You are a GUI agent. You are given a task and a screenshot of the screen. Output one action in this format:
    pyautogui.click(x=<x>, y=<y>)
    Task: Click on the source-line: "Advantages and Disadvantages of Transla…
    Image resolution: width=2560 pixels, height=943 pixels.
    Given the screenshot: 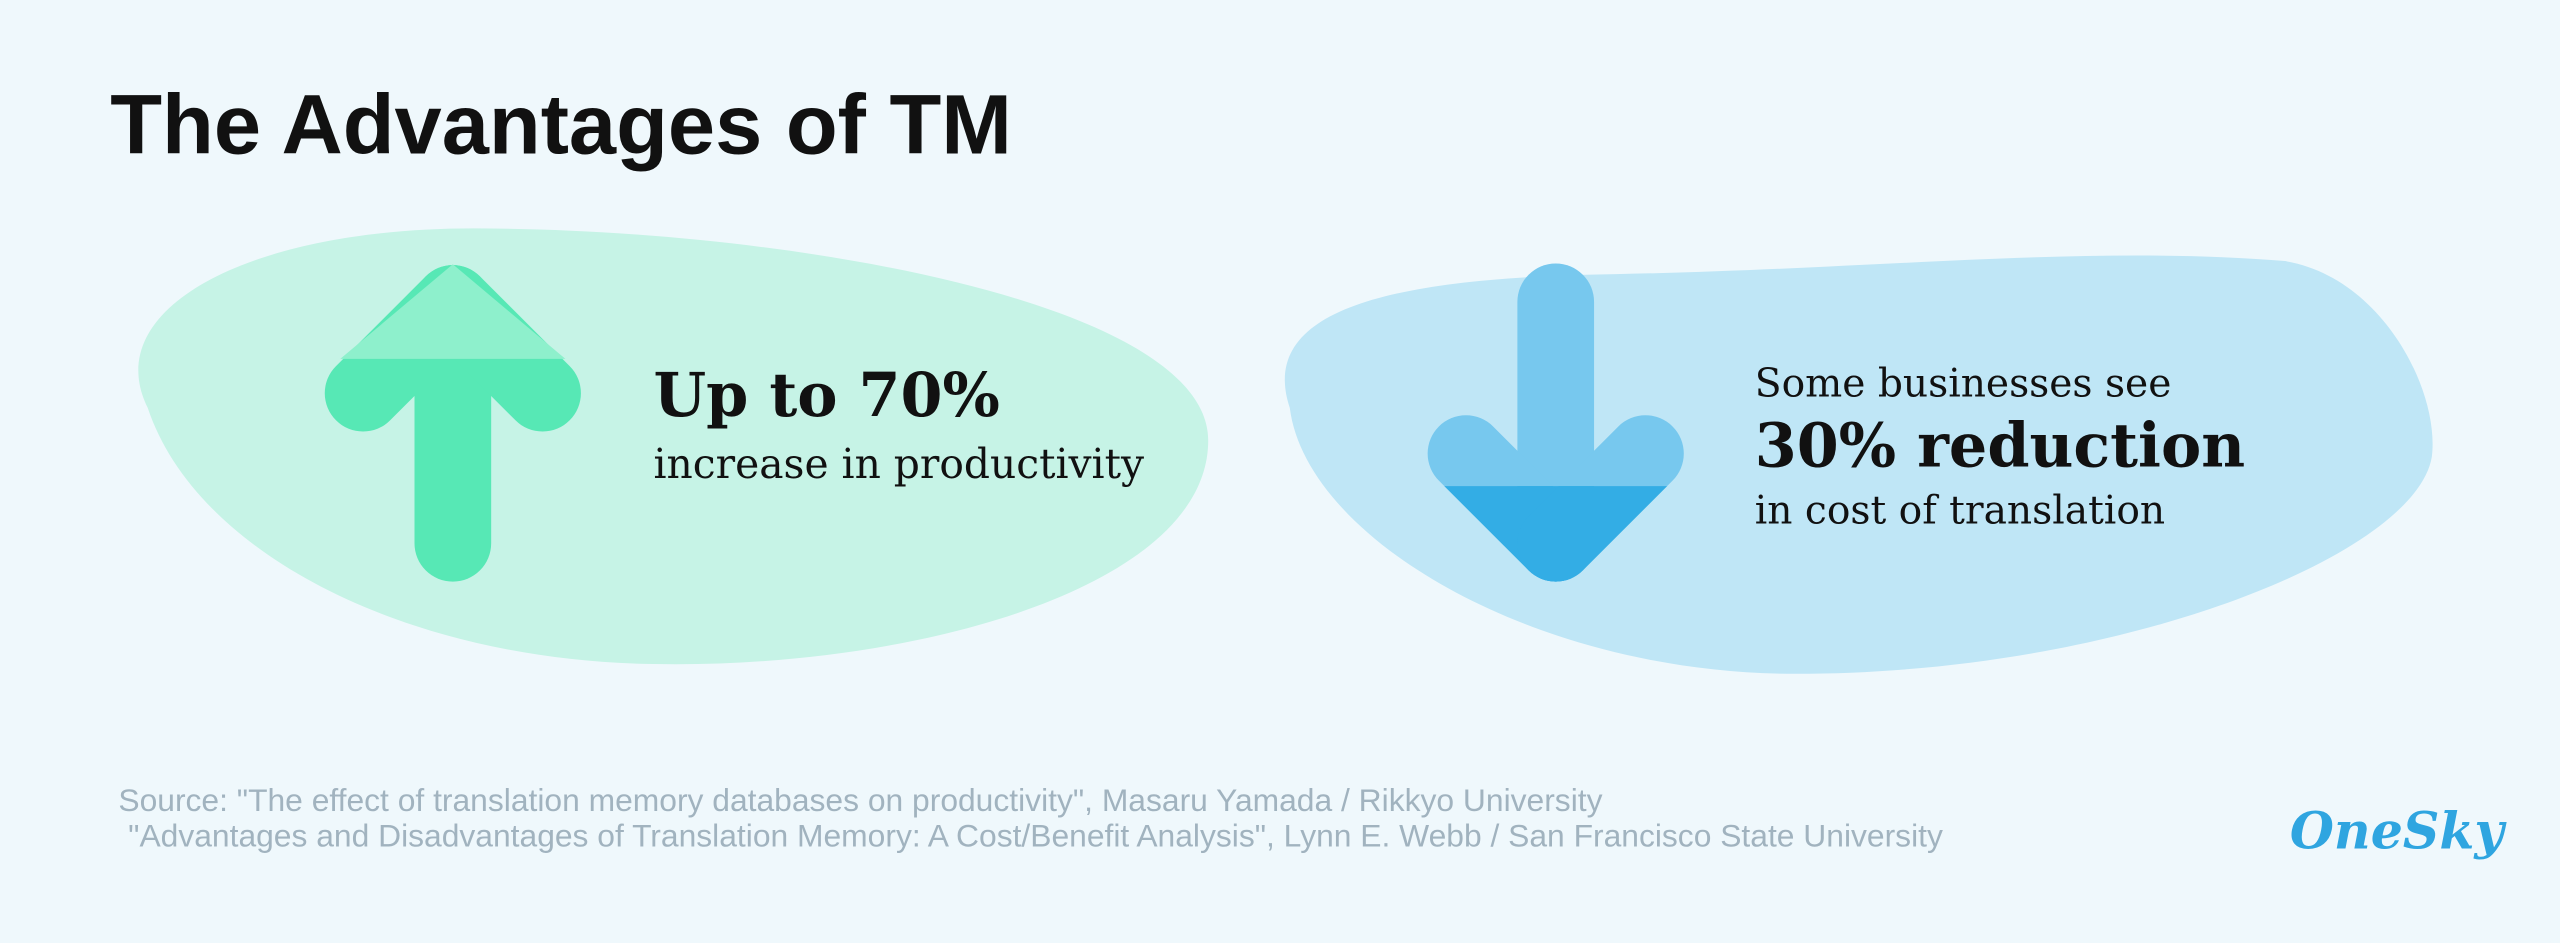 What is the action you would take?
    pyautogui.click(x=1035, y=836)
    